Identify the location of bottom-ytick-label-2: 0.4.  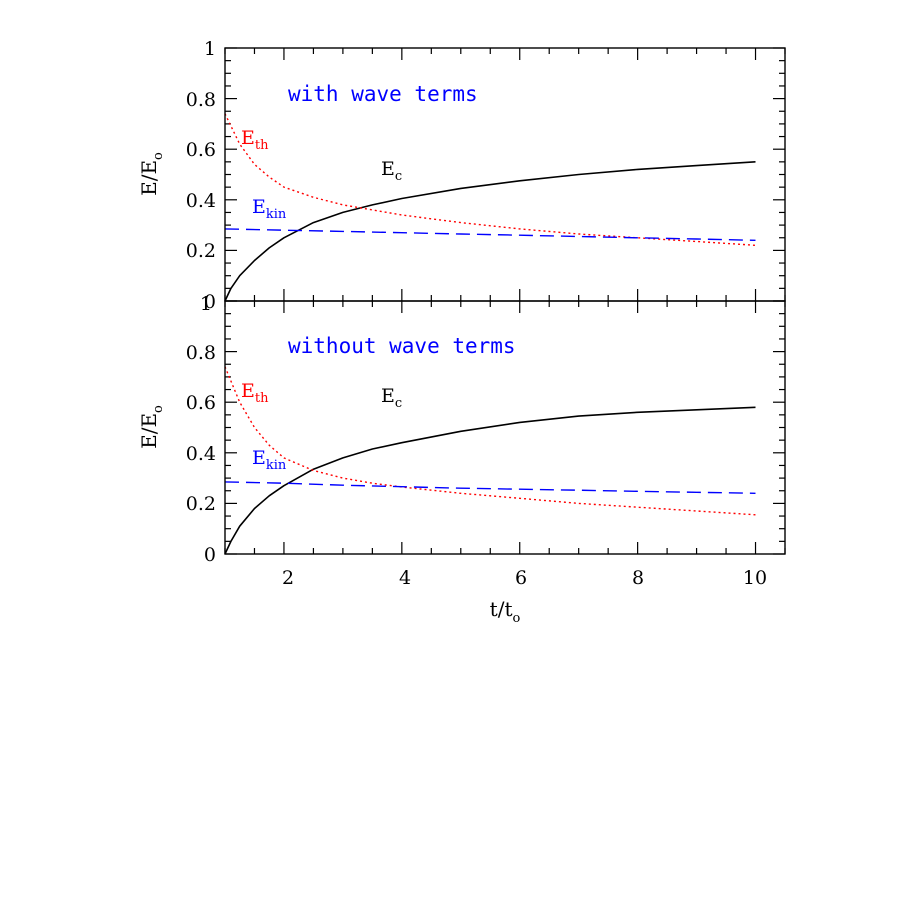
(201, 454).